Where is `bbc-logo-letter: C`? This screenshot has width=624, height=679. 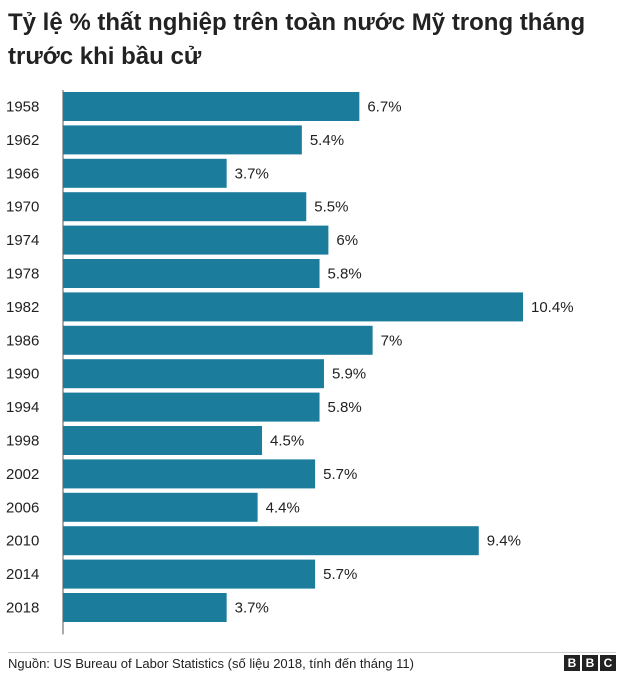 bbc-logo-letter: C is located at coordinates (608, 663).